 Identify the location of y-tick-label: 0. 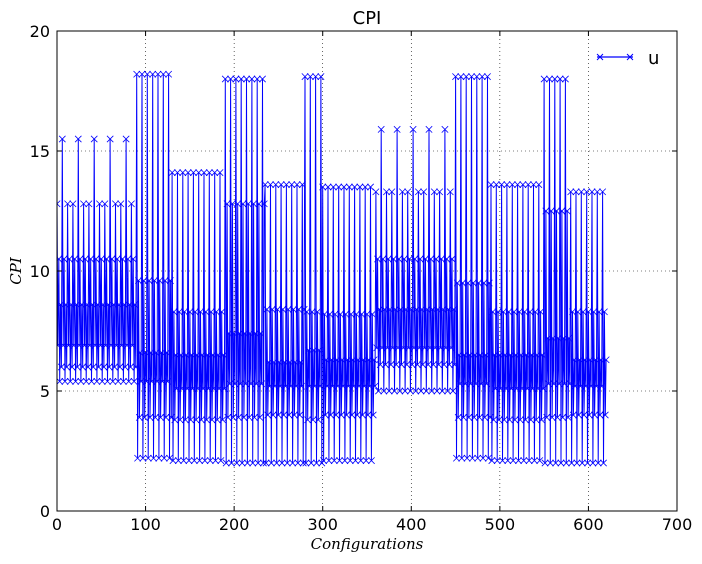
(45, 511).